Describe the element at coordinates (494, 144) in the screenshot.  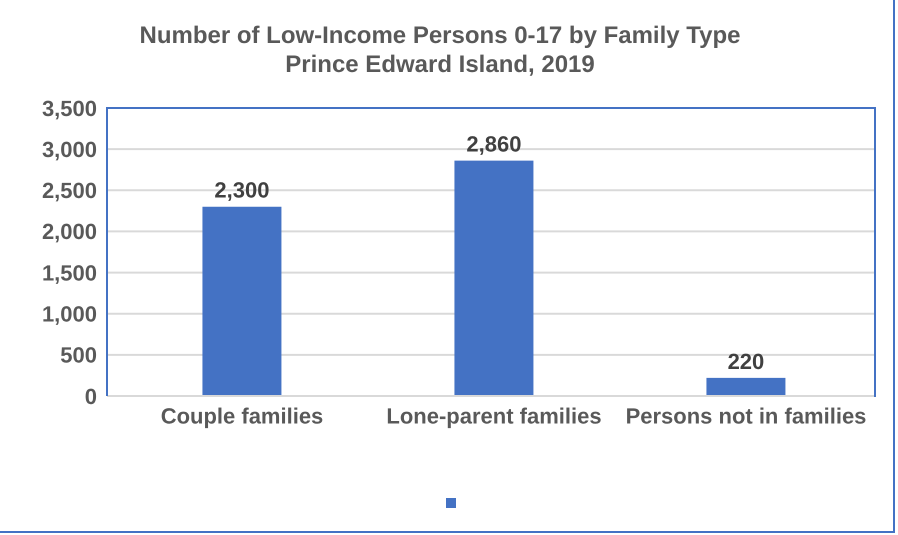
I see `data-label: 2,860` at that location.